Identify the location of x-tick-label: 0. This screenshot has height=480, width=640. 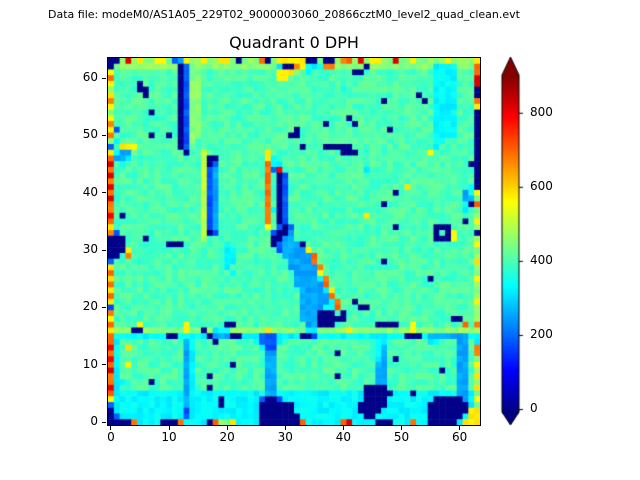
(111, 437).